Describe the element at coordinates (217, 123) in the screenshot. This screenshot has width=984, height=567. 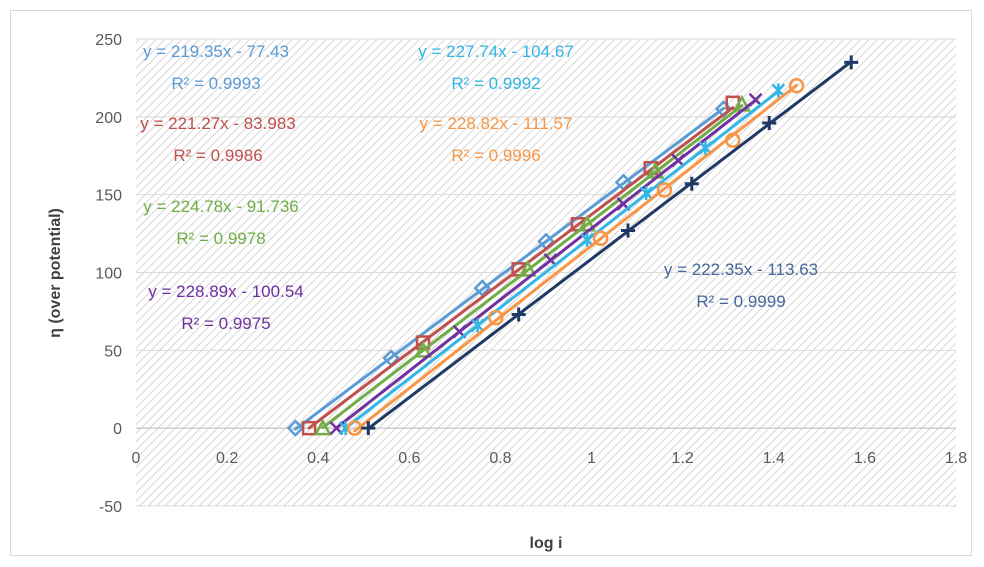
I see `trendline-equation: y = 221.27x - 83.983` at that location.